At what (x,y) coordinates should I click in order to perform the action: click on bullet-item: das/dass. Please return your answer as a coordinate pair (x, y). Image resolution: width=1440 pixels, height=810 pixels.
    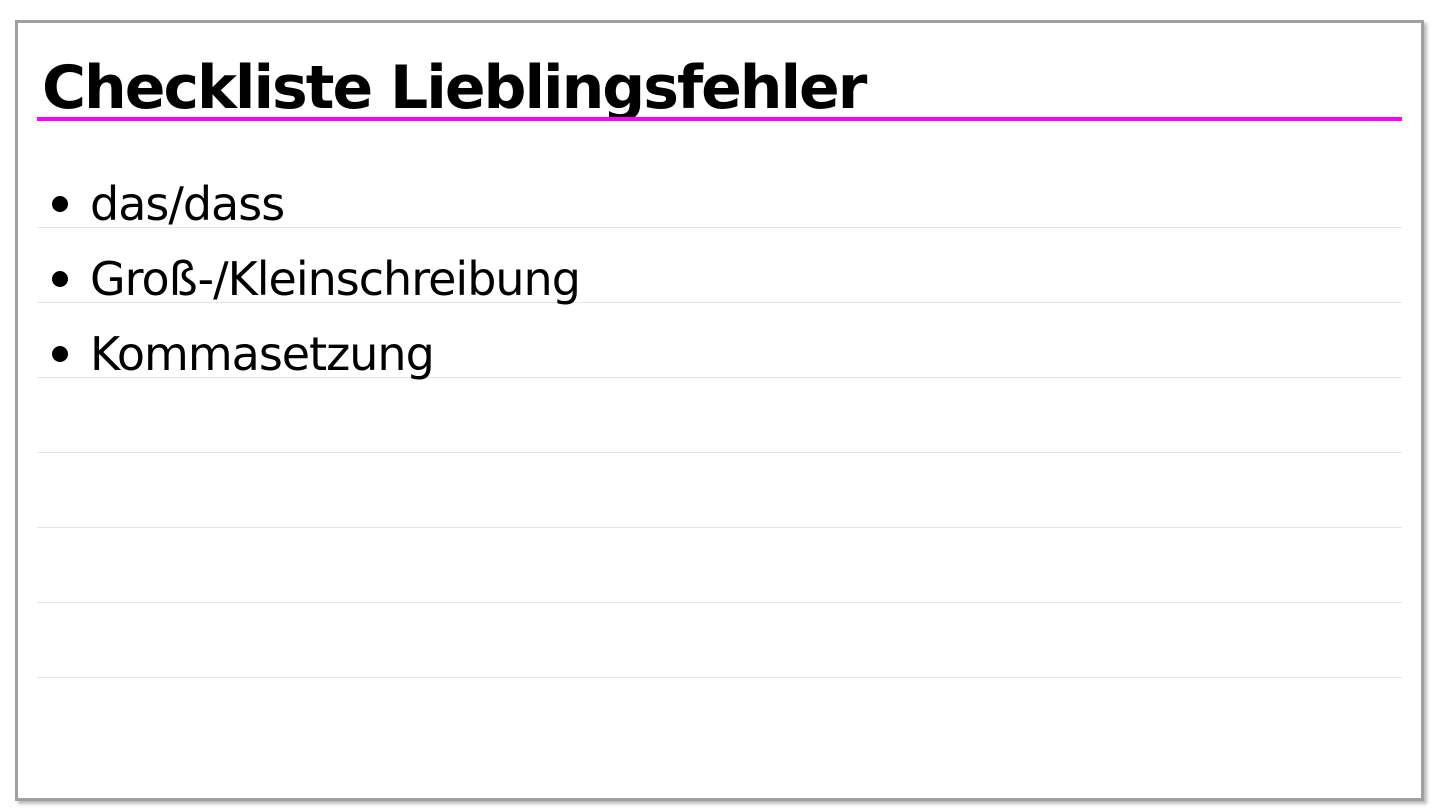
    Looking at the image, I should click on (168, 204).